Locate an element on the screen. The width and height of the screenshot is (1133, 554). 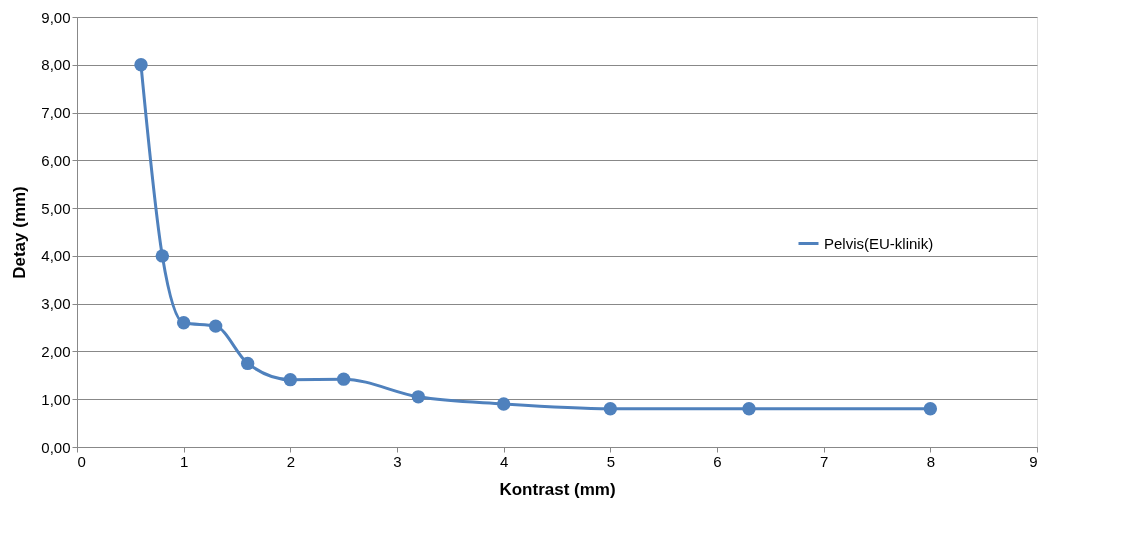
y-tick-label: 7,00 is located at coordinates (56, 113).